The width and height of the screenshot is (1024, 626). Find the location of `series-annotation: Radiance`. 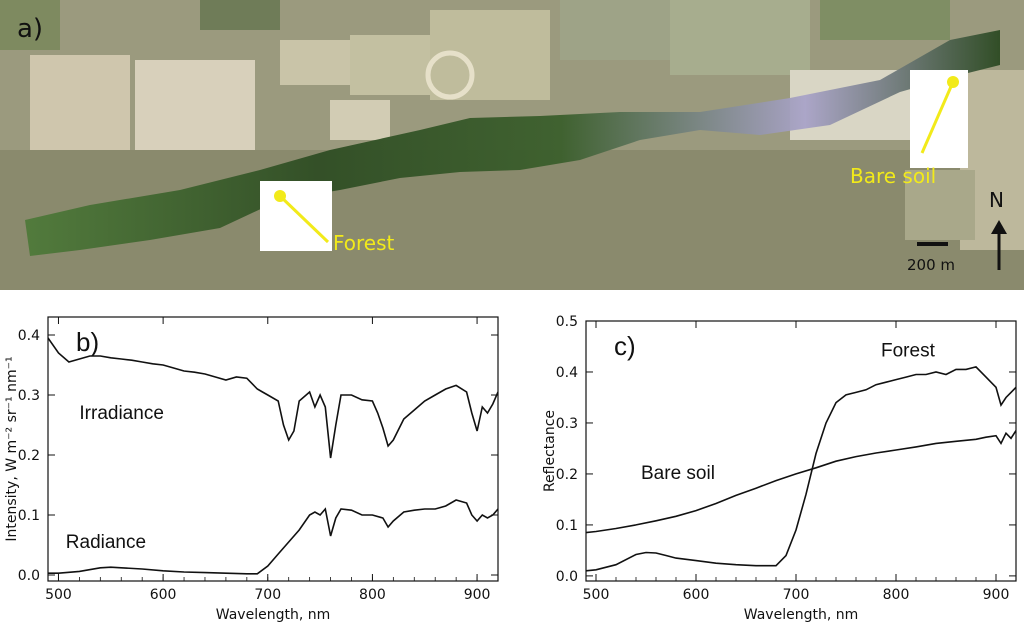

series-annotation: Radiance is located at coordinates (106, 542).